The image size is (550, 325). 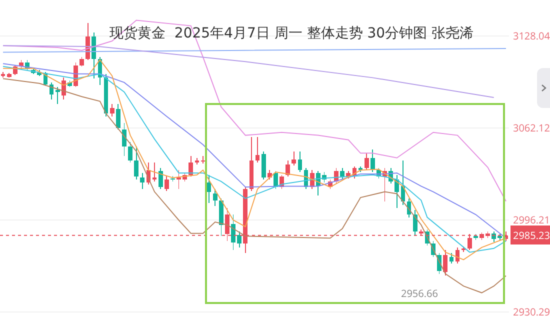 What do you see at coordinates (531, 235) in the screenshot?
I see `ref-line-label: 2985.23` at bounding box center [531, 235].